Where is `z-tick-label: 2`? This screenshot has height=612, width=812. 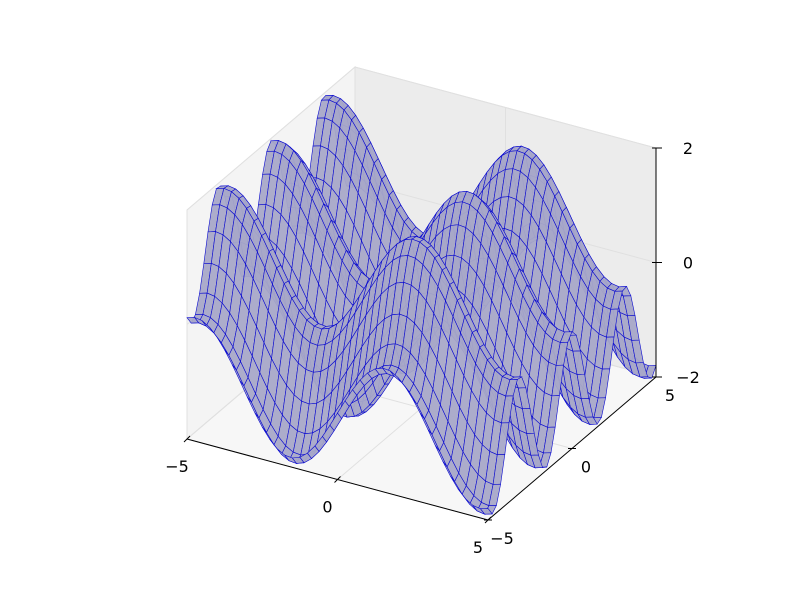 z-tick-label: 2 is located at coordinates (688, 148).